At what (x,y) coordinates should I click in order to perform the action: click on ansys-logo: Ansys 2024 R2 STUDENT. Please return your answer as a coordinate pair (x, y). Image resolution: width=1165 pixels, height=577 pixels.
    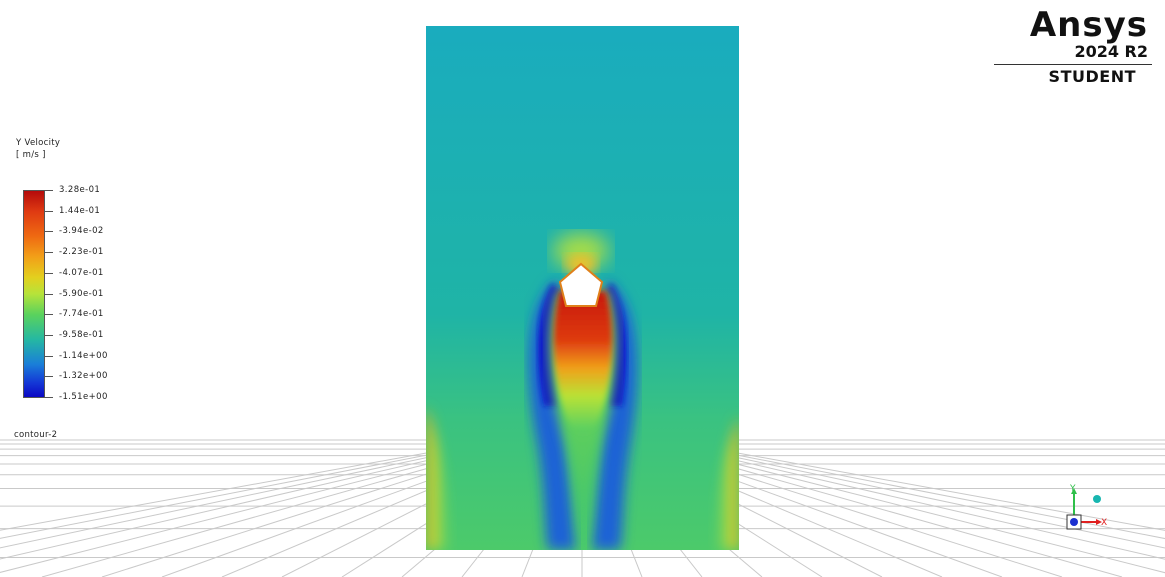
    Looking at the image, I should click on (1074, 46).